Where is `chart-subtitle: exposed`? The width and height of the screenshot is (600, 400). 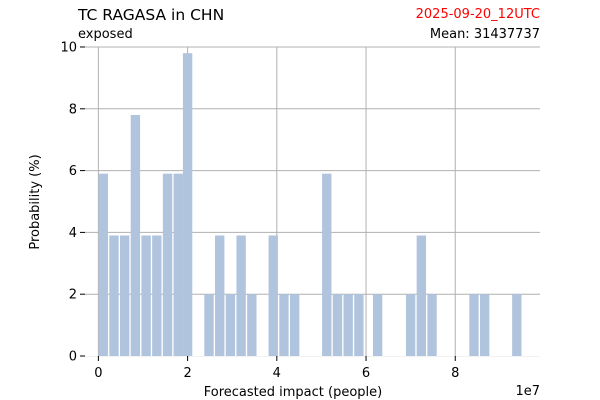
chart-subtitle: exposed is located at coordinates (105, 34).